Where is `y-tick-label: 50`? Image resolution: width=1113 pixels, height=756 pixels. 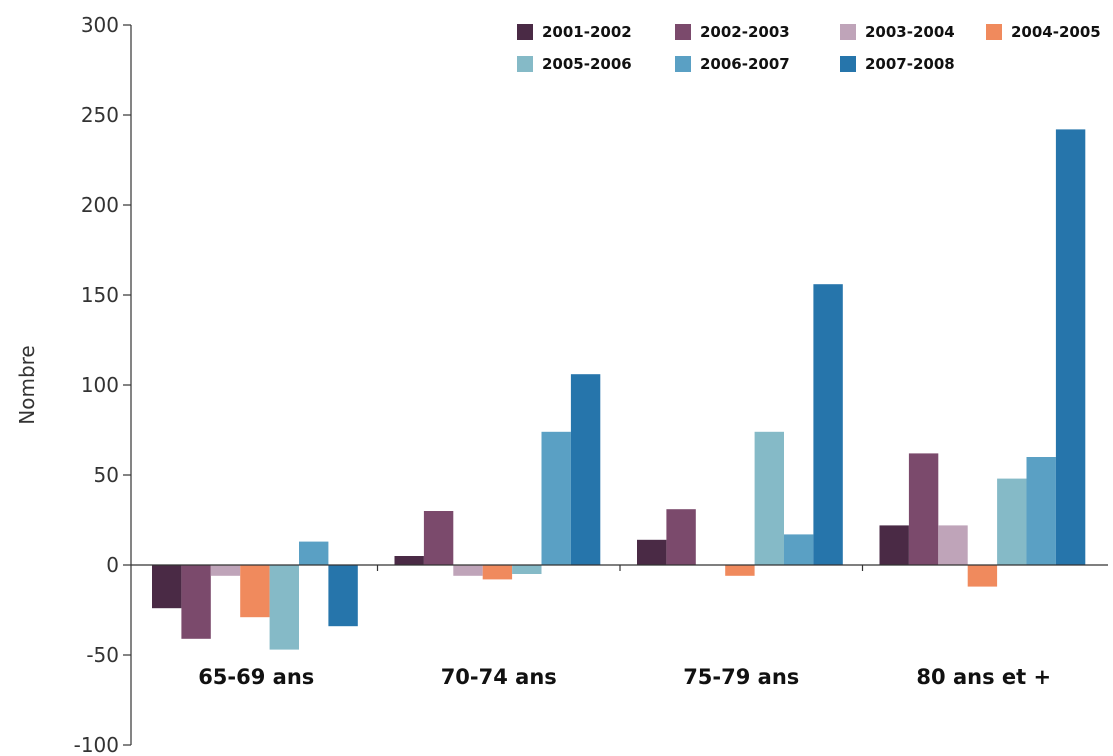
y-tick-label: 50 is located at coordinates (106, 475).